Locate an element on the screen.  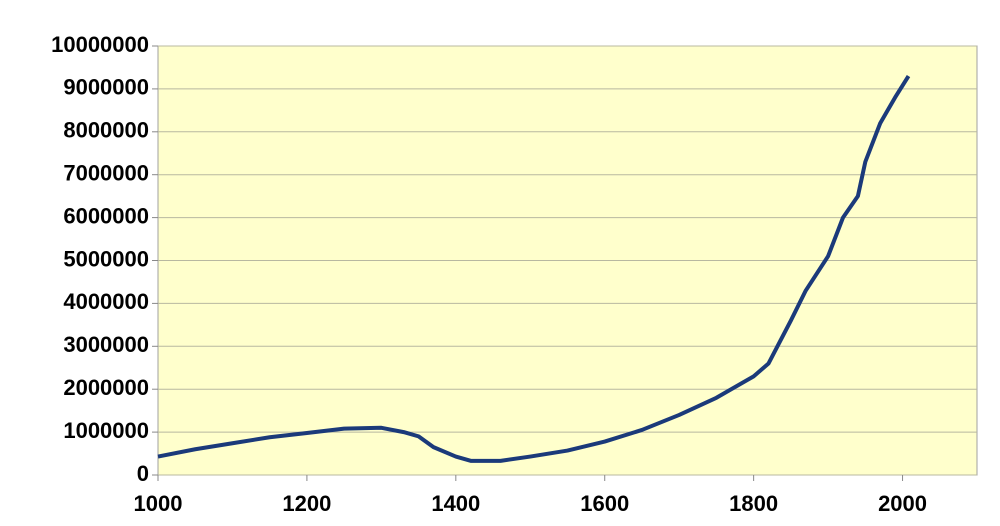
y-tick-label: 7000000 is located at coordinates (106, 173).